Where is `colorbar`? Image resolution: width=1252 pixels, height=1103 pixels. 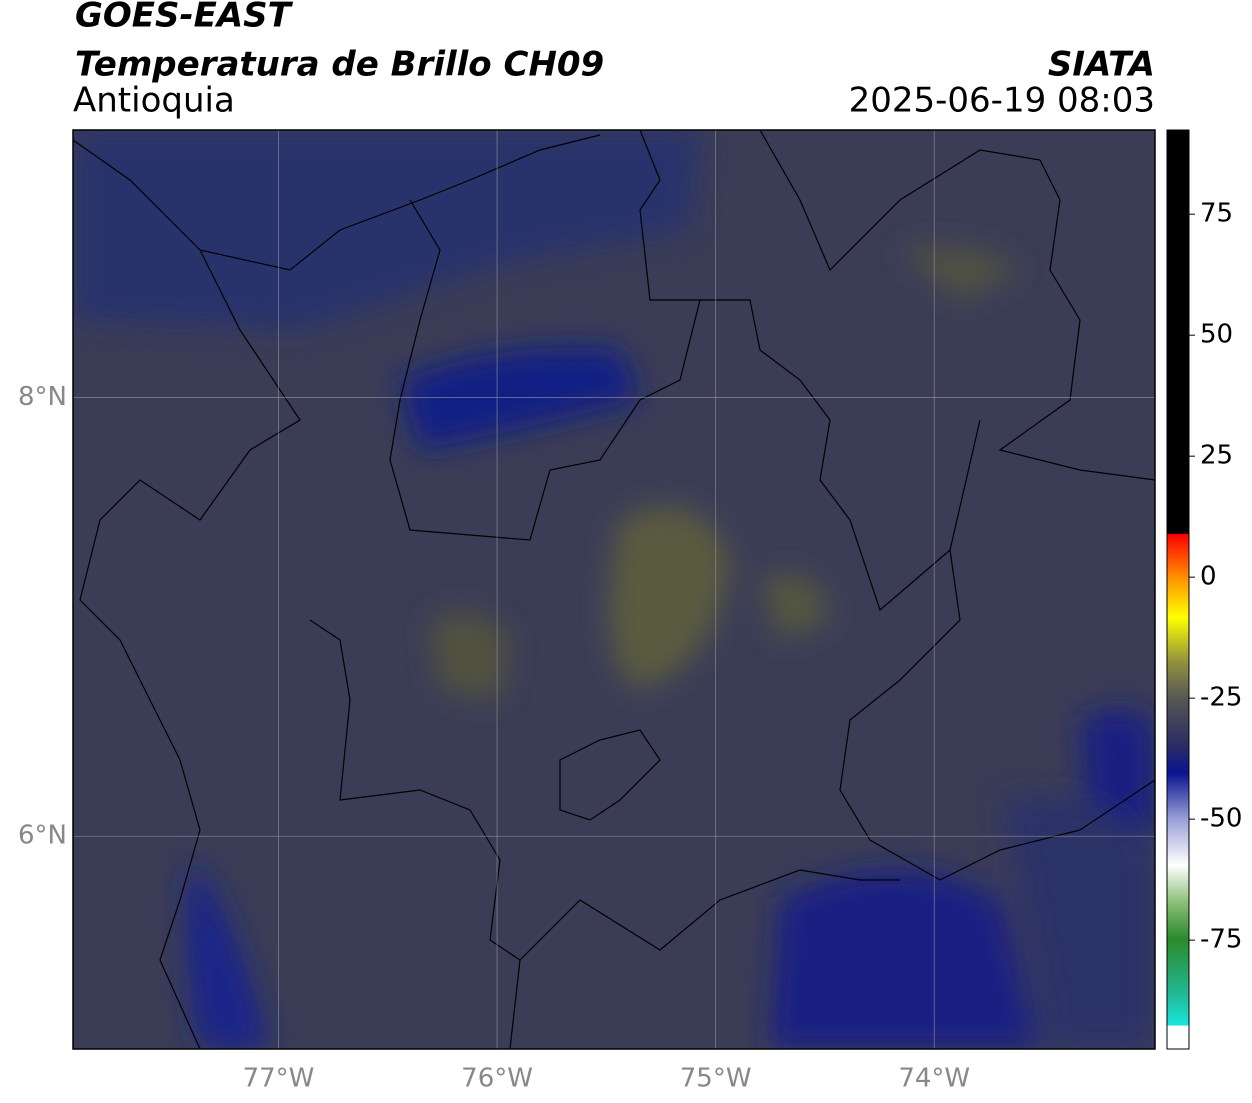 colorbar is located at coordinates (1178, 589).